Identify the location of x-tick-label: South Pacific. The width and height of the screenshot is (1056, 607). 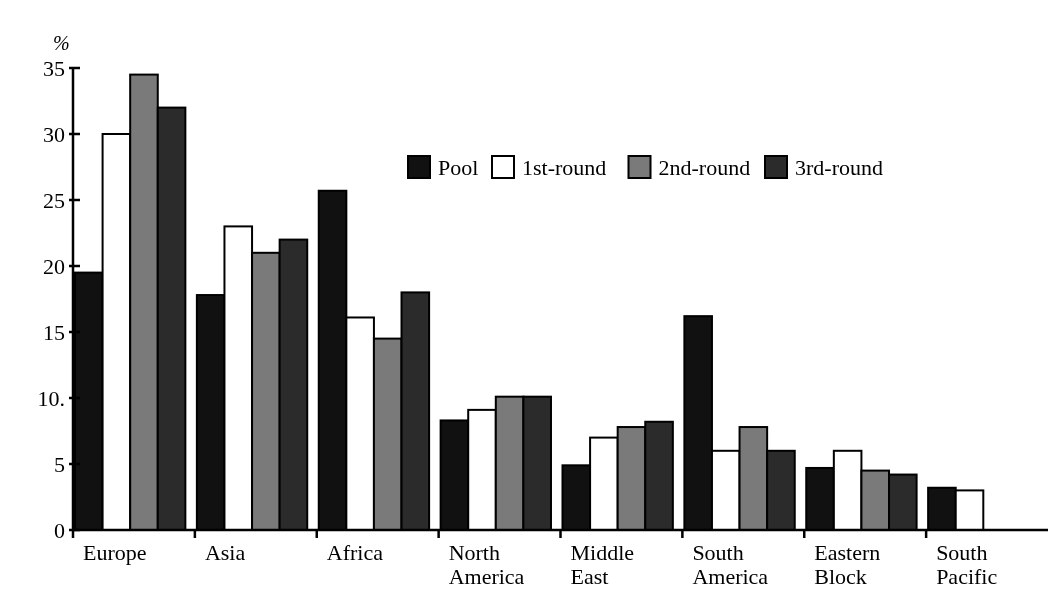
(967, 564).